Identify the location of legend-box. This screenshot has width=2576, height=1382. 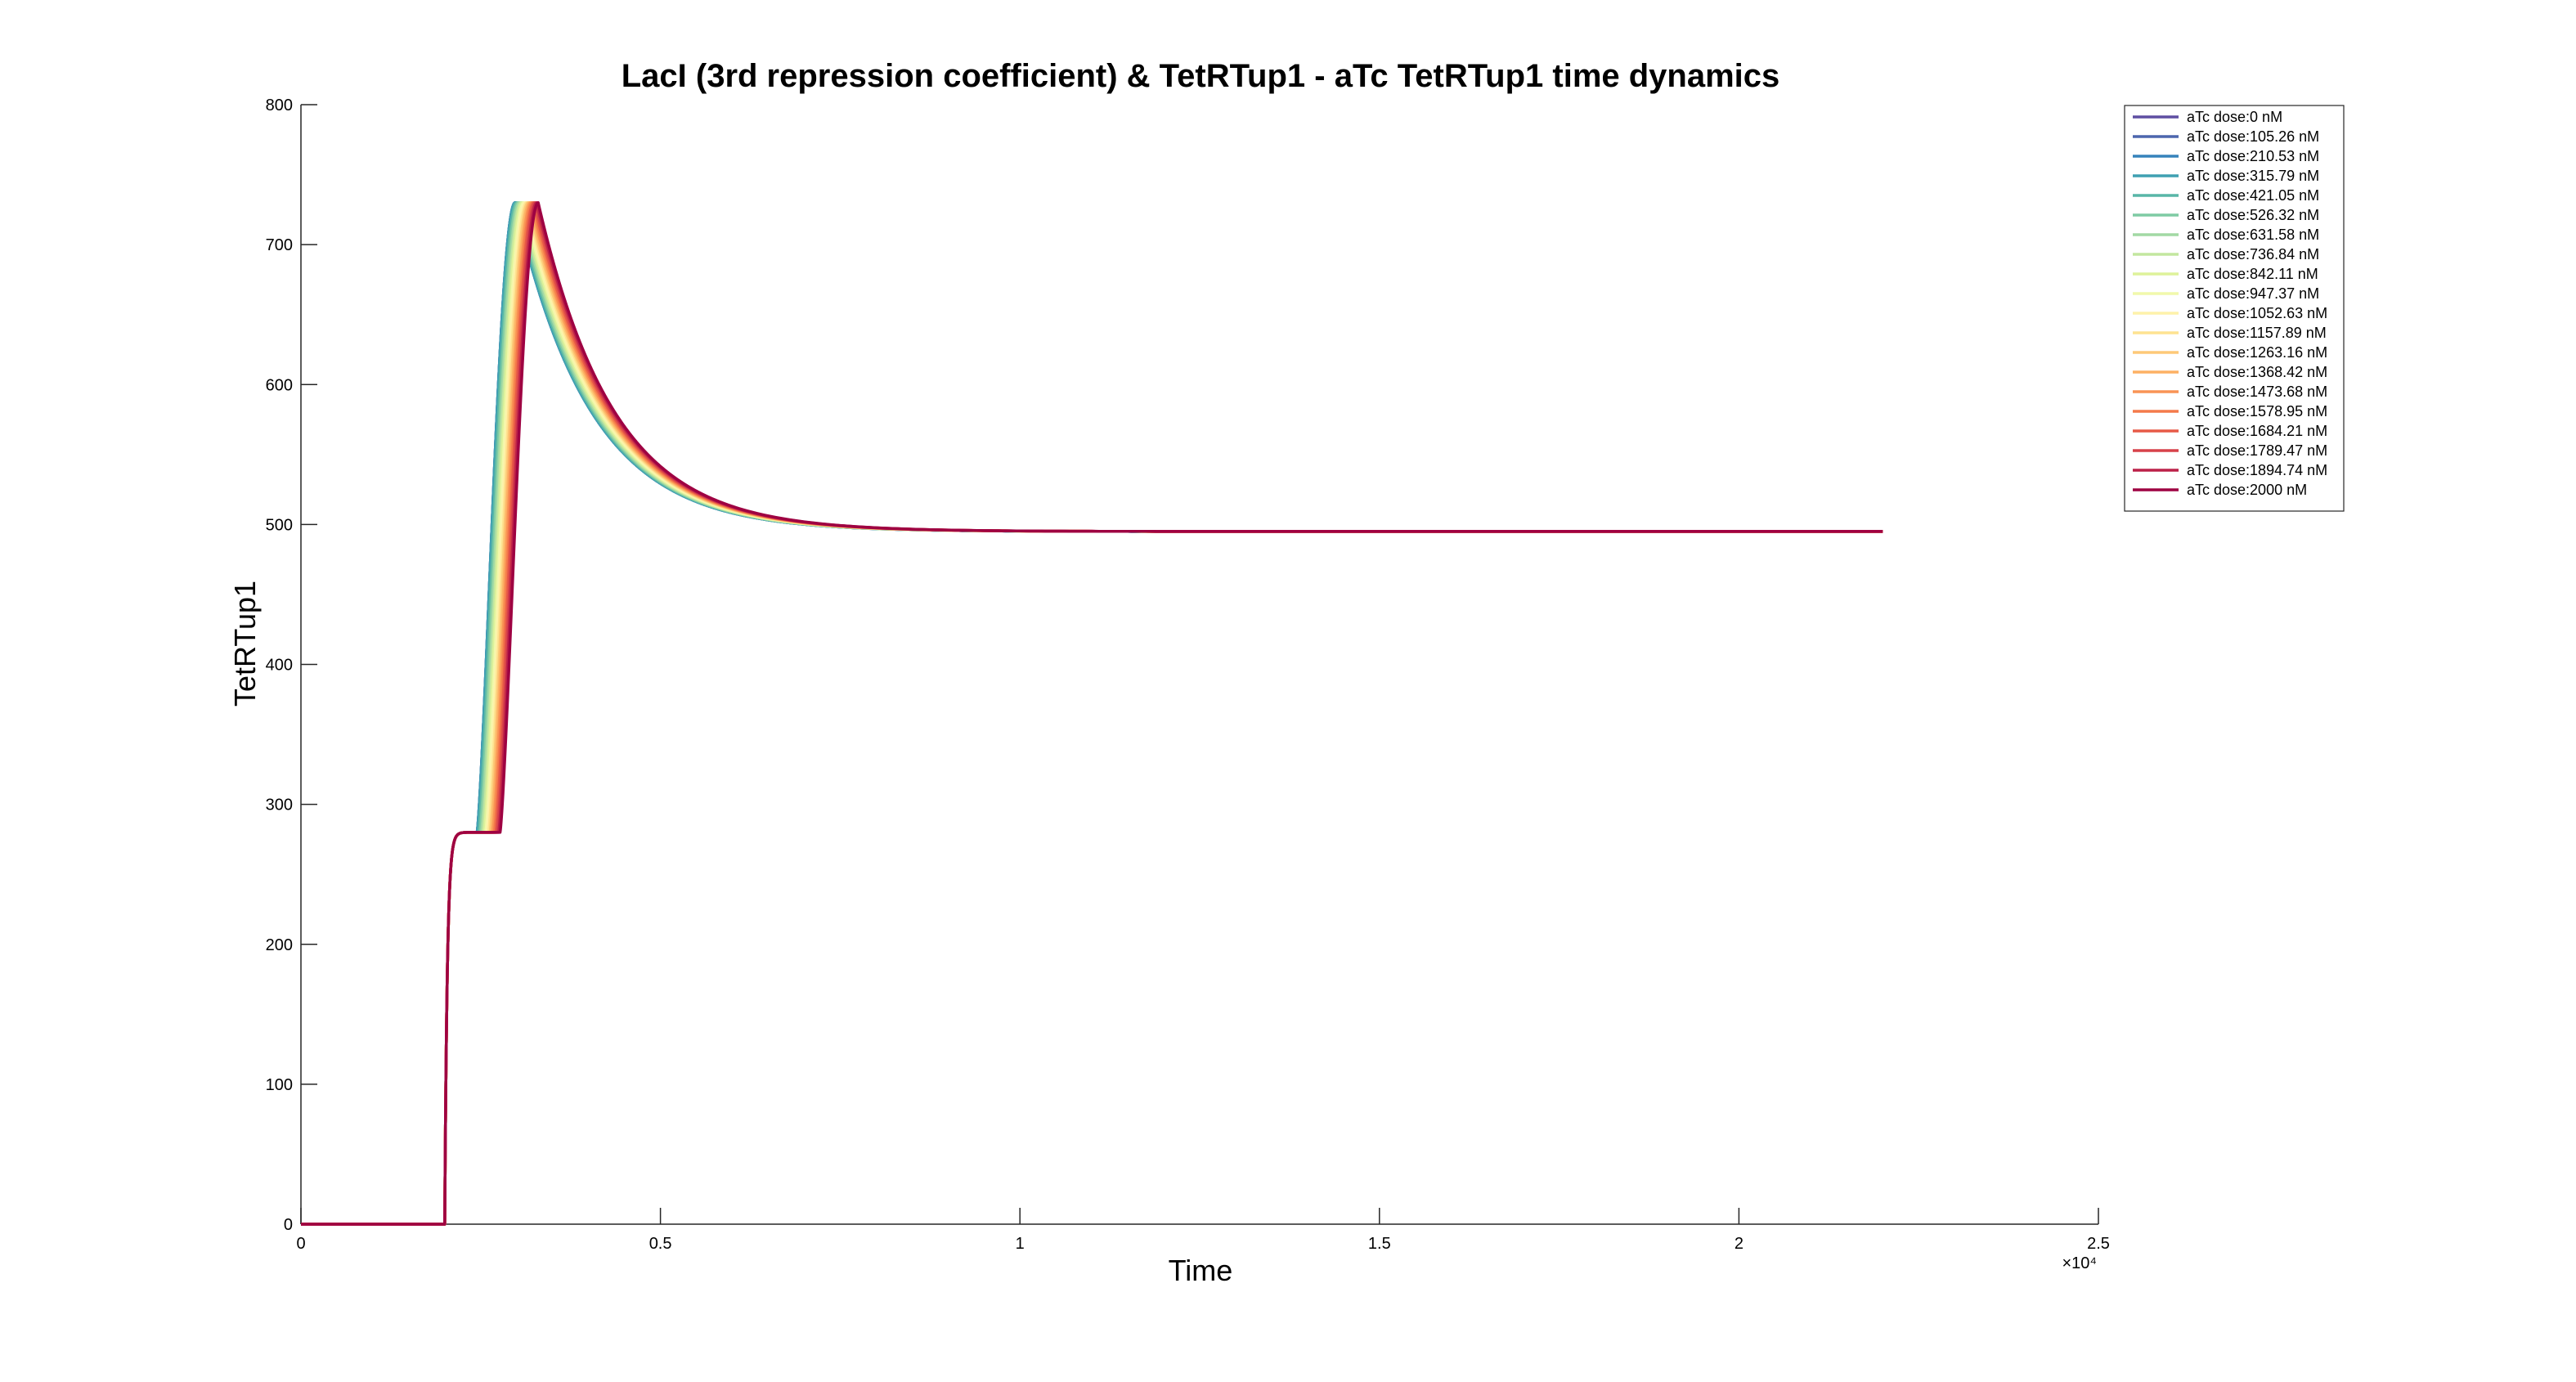
(2235, 308).